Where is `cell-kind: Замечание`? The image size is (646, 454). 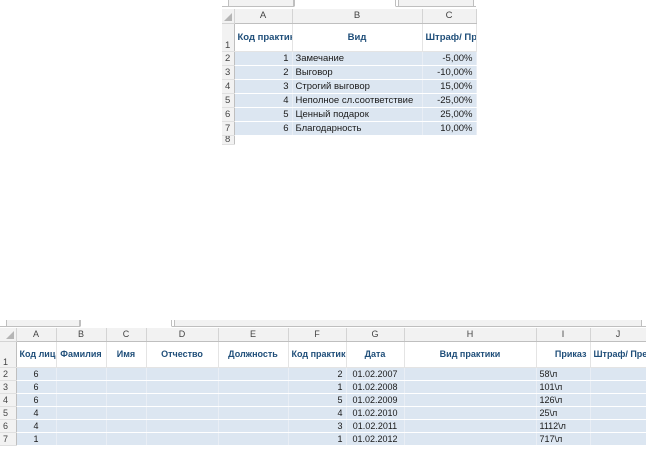 cell-kind: Замечание is located at coordinates (357, 58).